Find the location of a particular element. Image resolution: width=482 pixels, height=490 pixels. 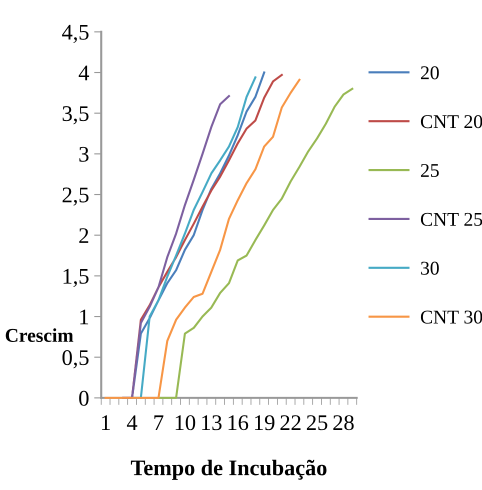

legend-label: CNT 30 is located at coordinates (451, 317).